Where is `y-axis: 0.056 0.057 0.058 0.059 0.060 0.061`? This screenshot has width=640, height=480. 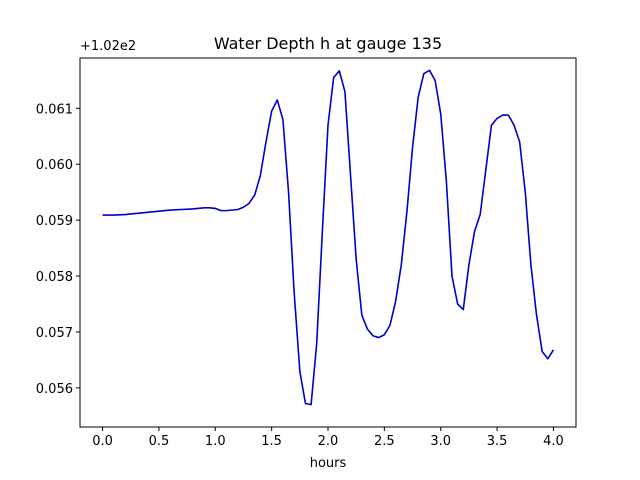 y-axis: 0.056 0.057 0.058 0.059 0.060 0.061 is located at coordinates (58, 249).